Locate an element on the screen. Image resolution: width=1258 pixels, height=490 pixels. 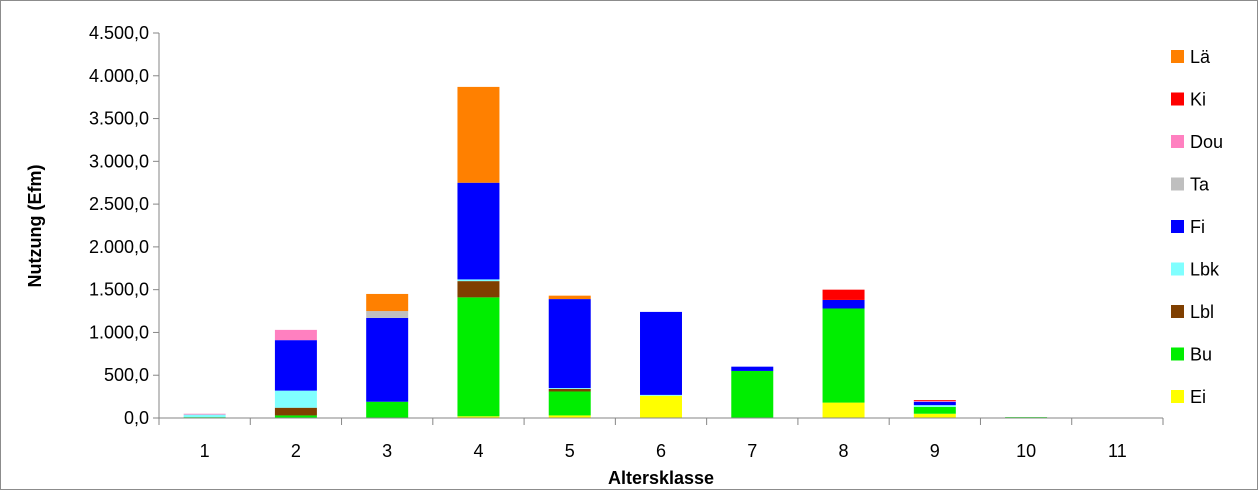
x-tick-label: 7 is located at coordinates (752, 451).